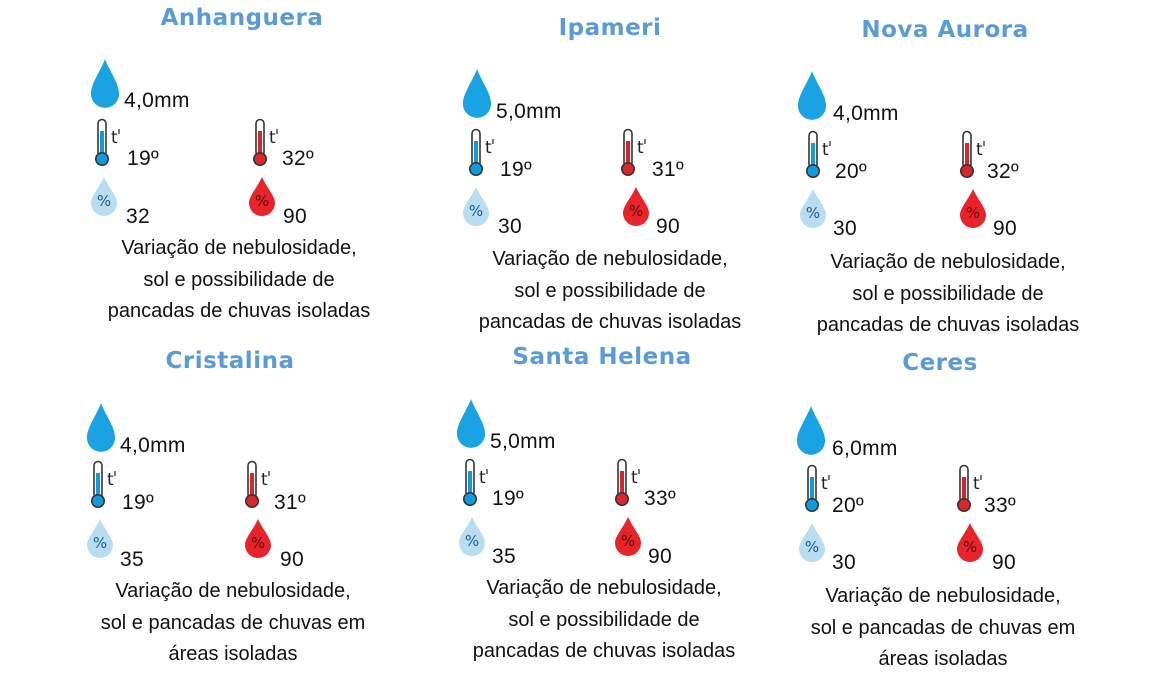 The image size is (1170, 687). I want to click on city-name: Cristalina, so click(230, 361).